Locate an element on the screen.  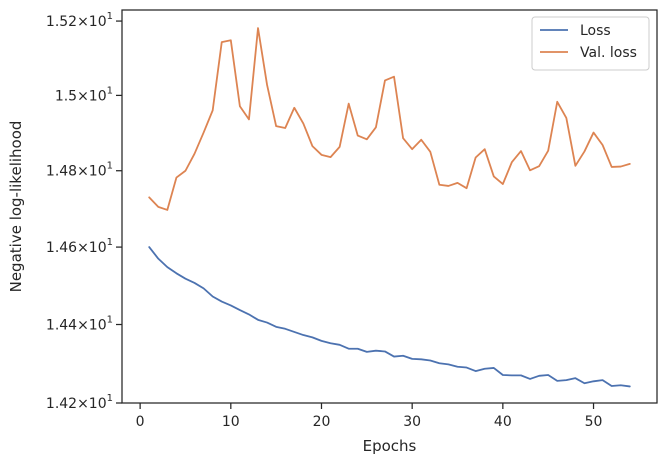
y-axis-label: Negative log-likelihood is located at coordinates (16, 207).